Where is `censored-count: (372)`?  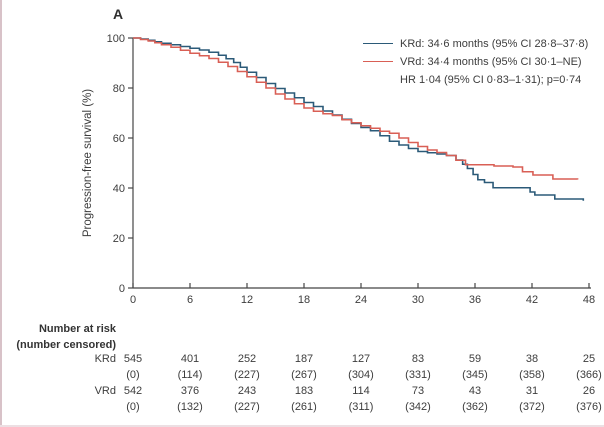
censored-count: (372) is located at coordinates (532, 407).